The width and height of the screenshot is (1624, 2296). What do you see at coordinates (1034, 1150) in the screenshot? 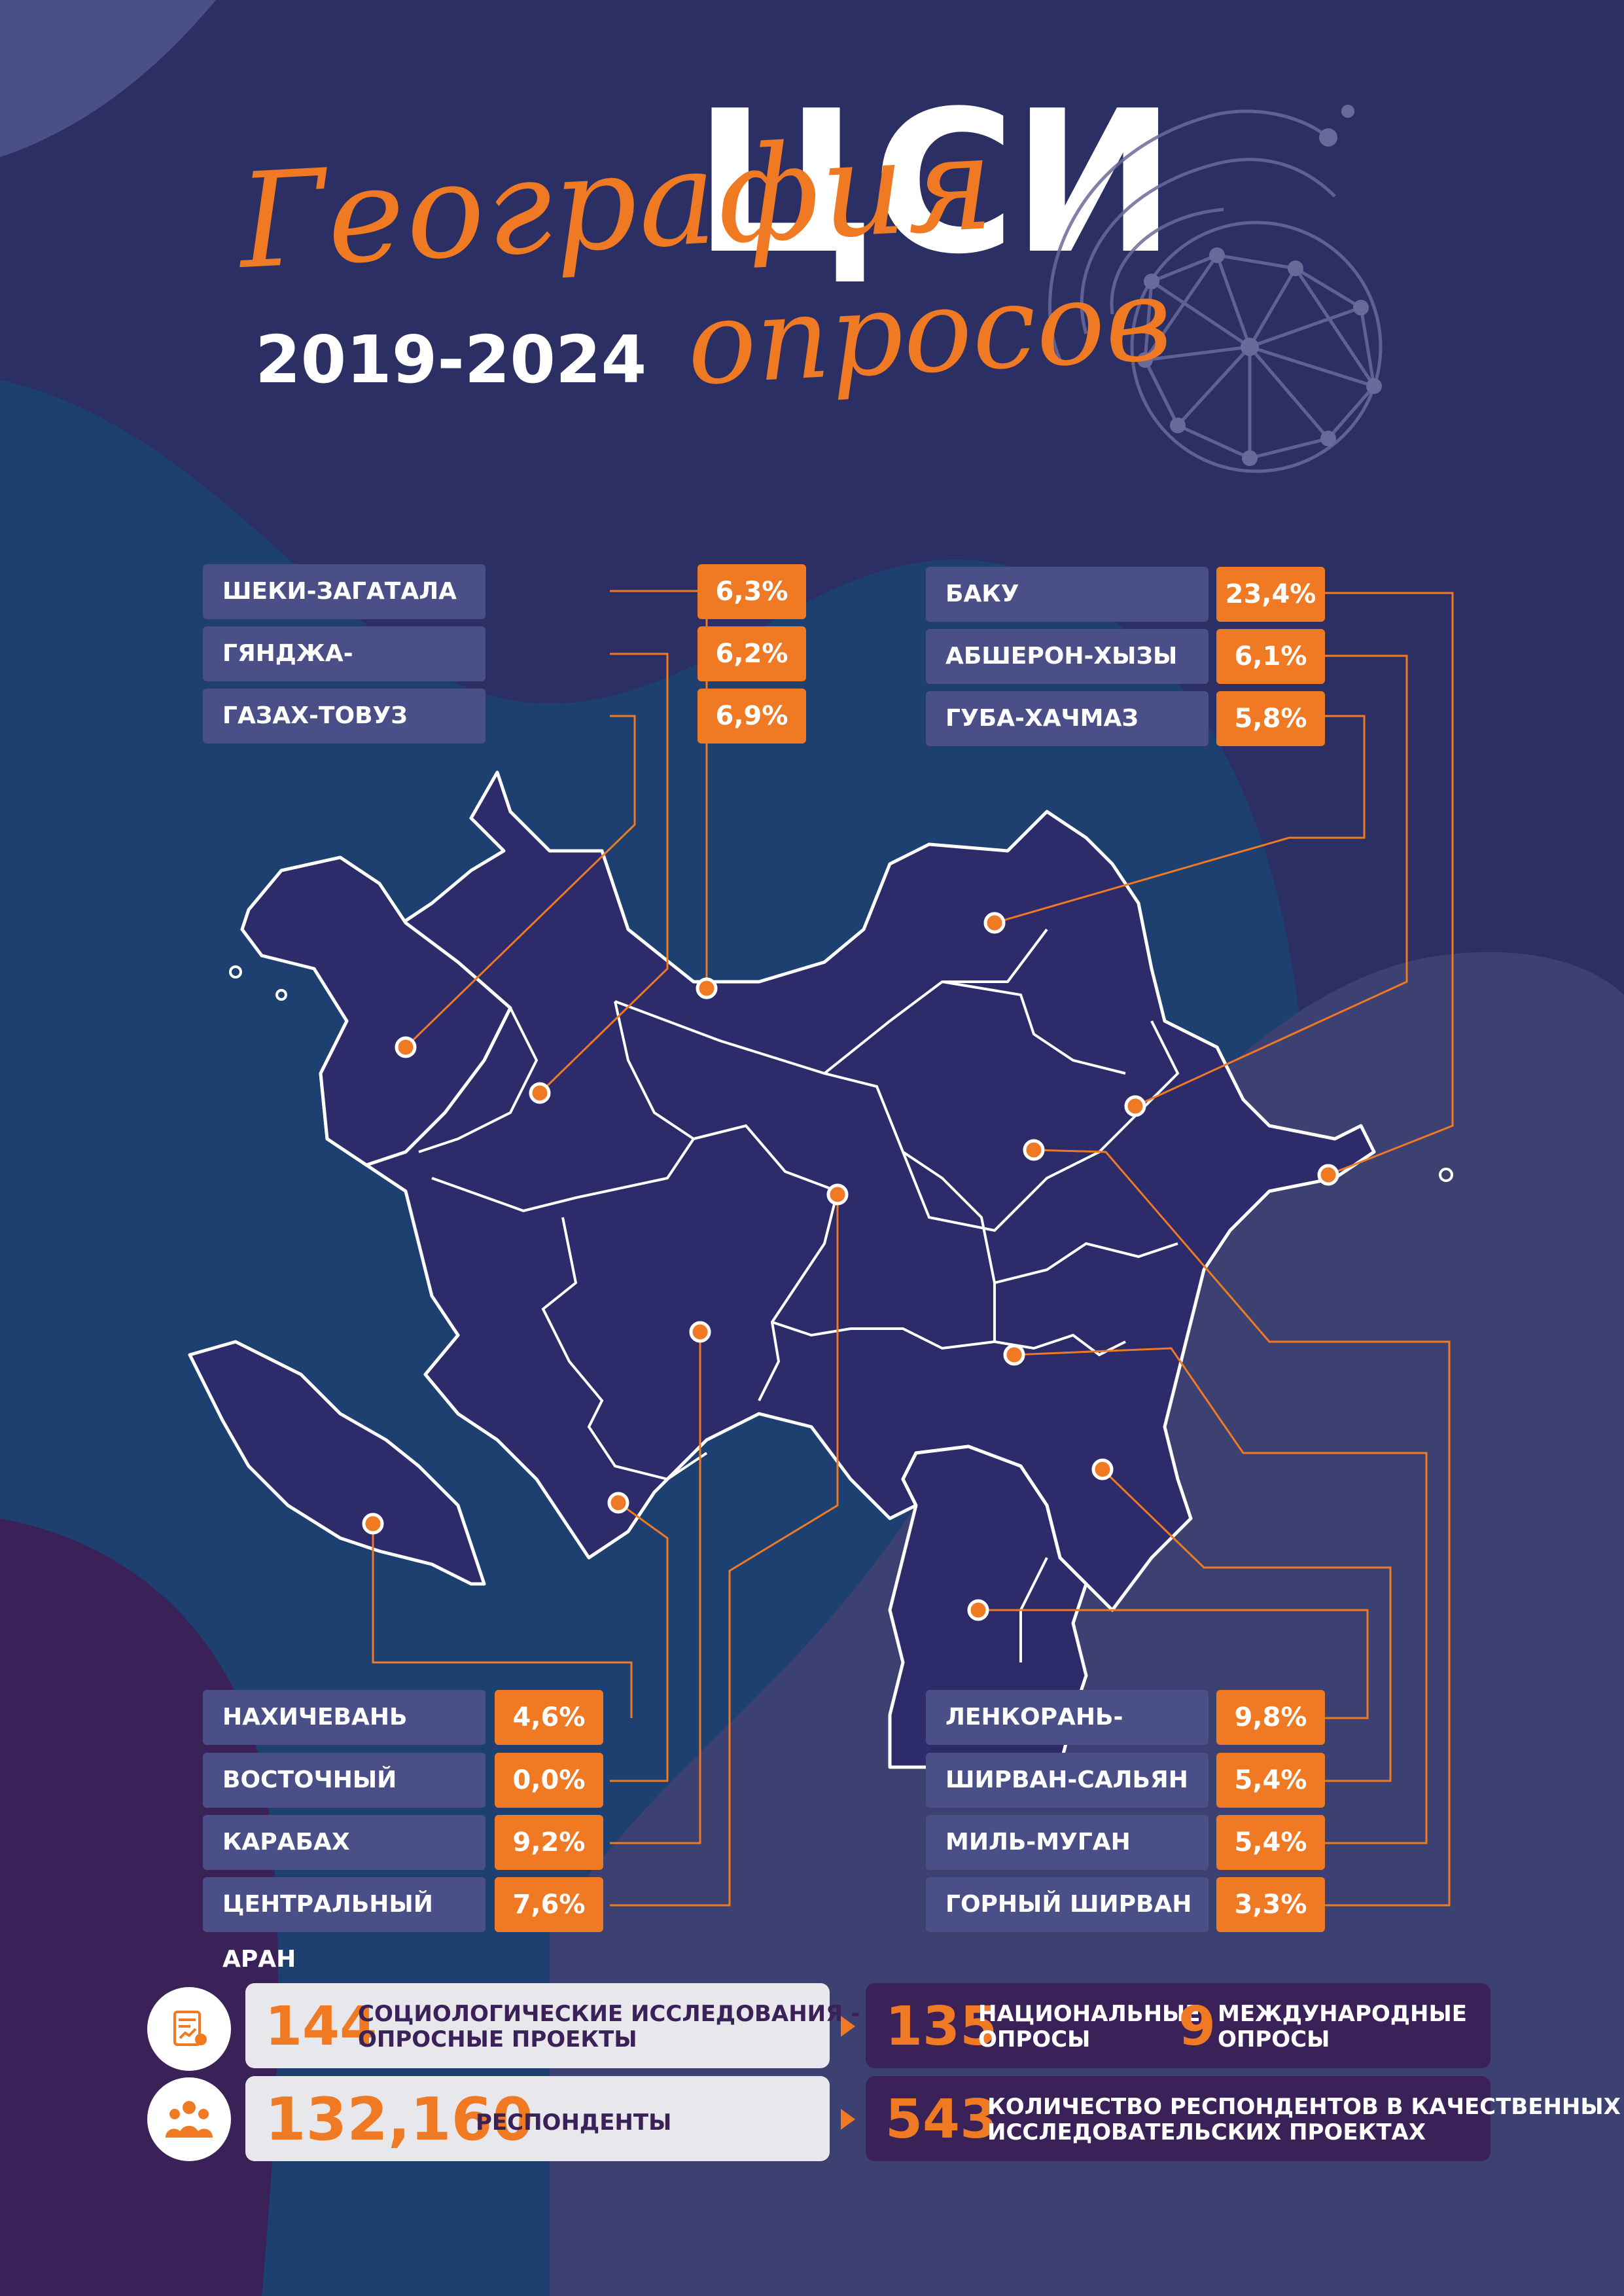
I see `marker-shamakhi` at bounding box center [1034, 1150].